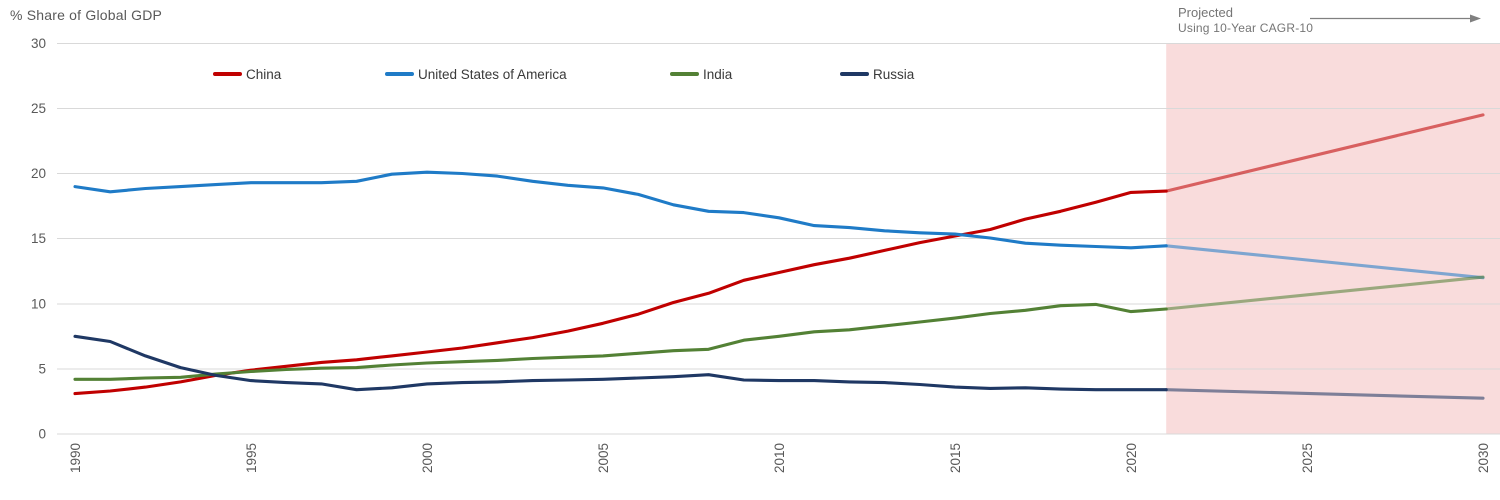  I want to click on legend-item-russia: Russia, so click(877, 74).